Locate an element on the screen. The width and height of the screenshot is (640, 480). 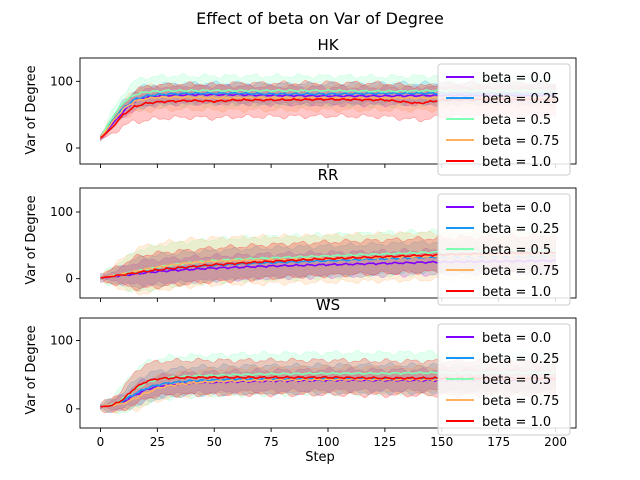
x-axis-label: Step is located at coordinates (320, 457).